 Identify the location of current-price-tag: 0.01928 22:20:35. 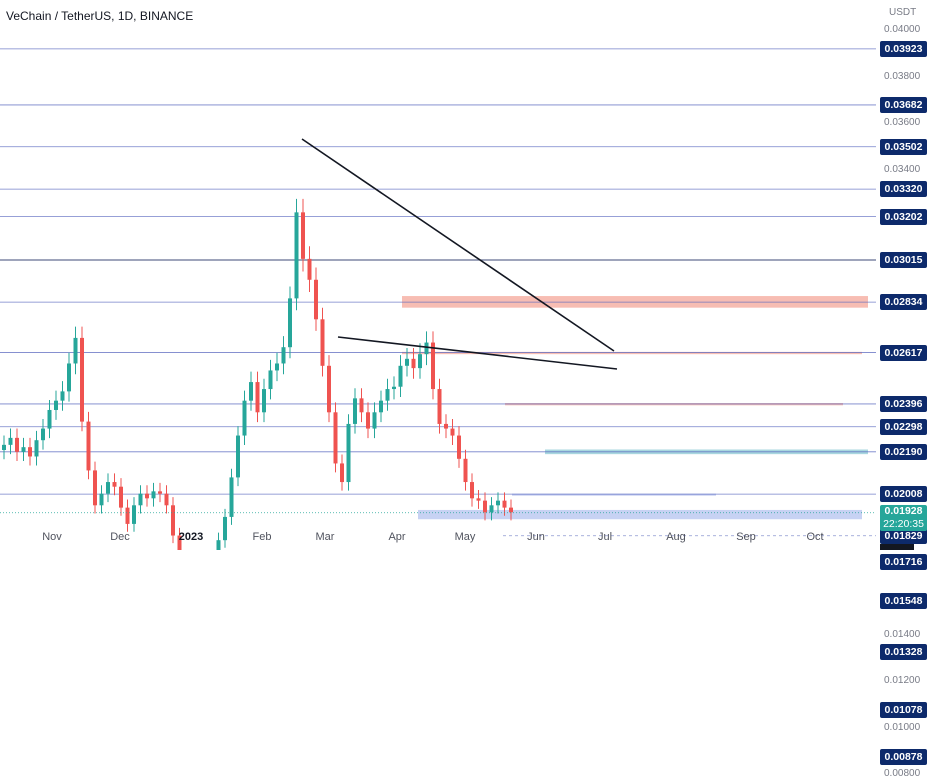
(903, 517).